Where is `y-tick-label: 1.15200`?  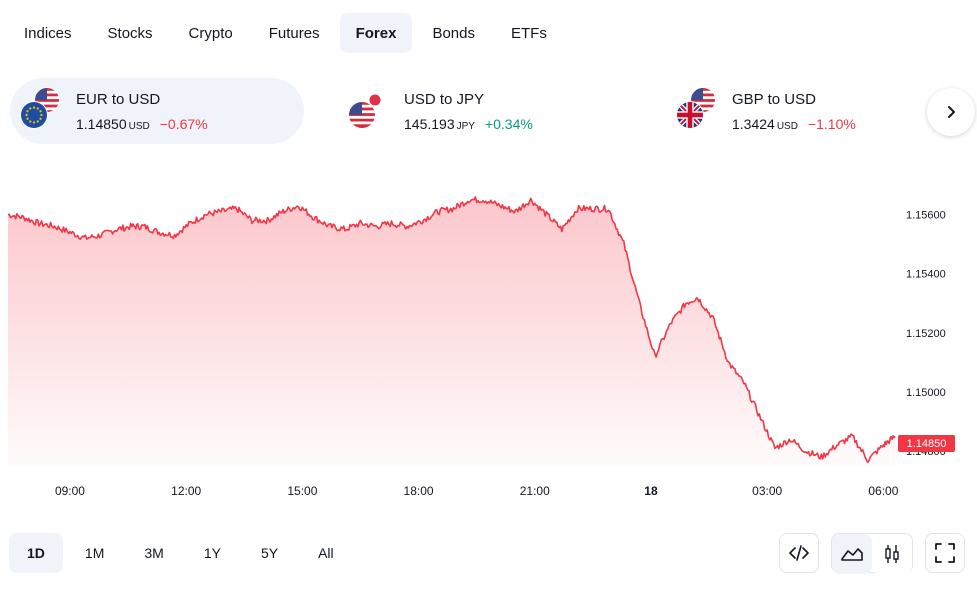 y-tick-label: 1.15200 is located at coordinates (926, 334).